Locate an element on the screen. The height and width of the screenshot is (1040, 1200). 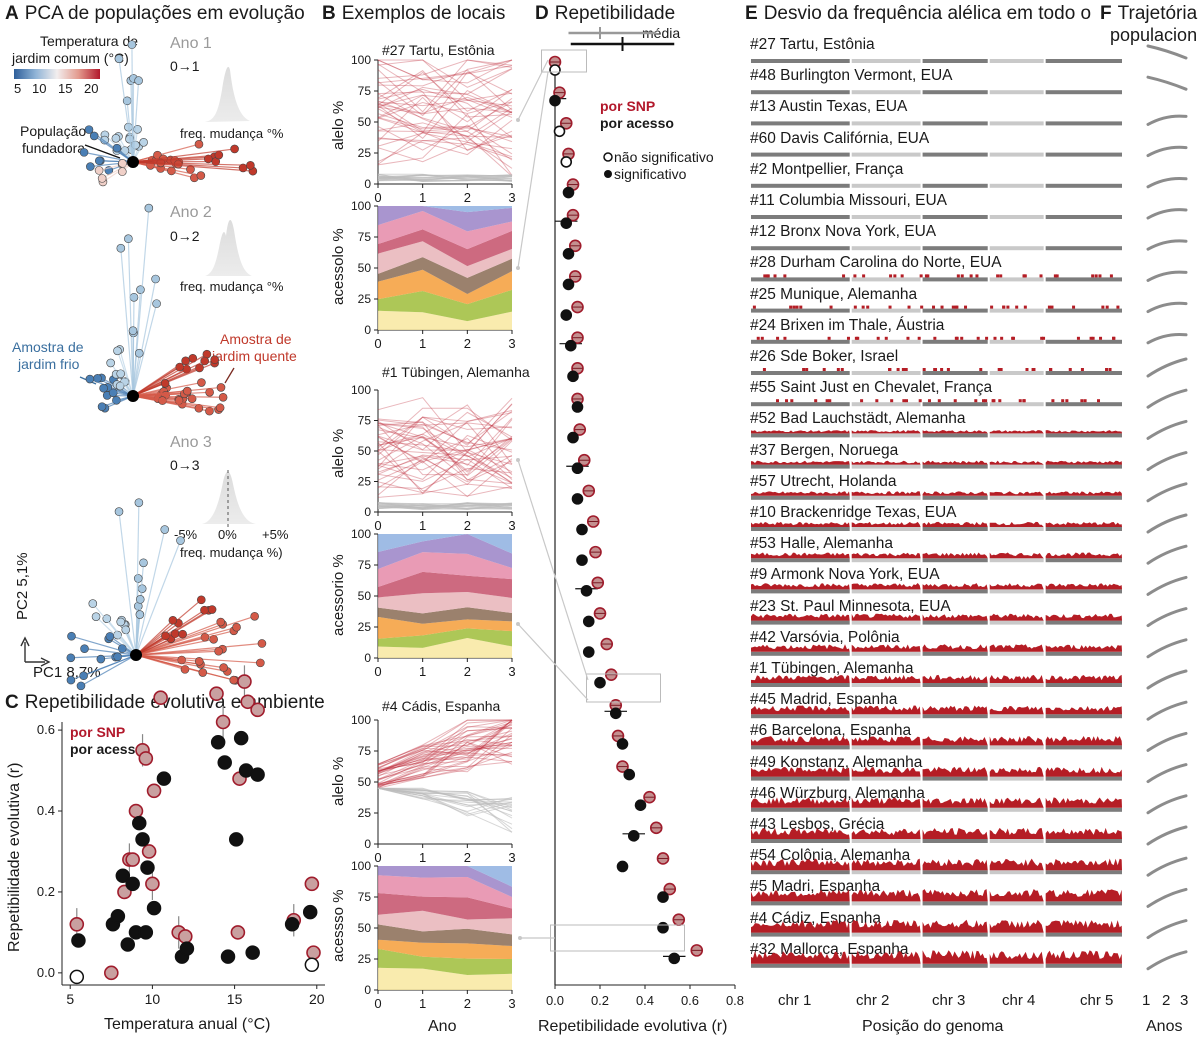
genome-track-label: #26 Sde Boker, Israel is located at coordinates (824, 356).